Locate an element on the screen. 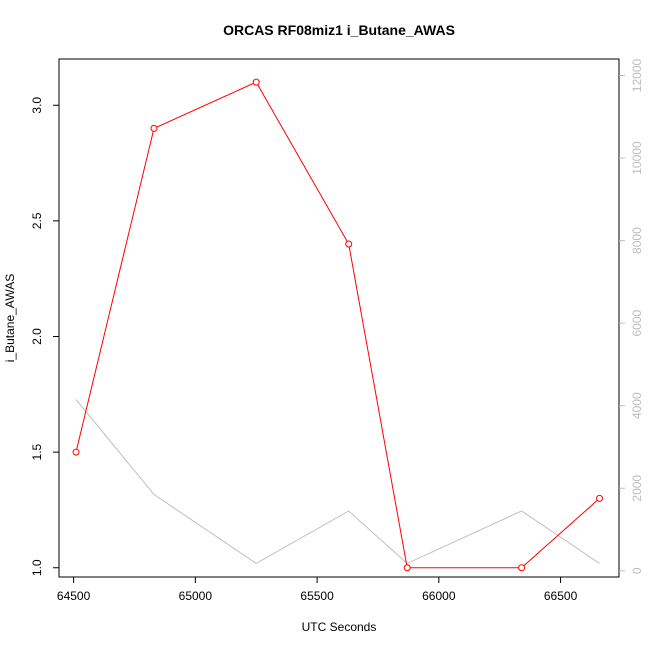 This screenshot has width=650, height=650. chart-title: ORCAS RF08miz1 i_Butane_AWAS is located at coordinates (339, 30).